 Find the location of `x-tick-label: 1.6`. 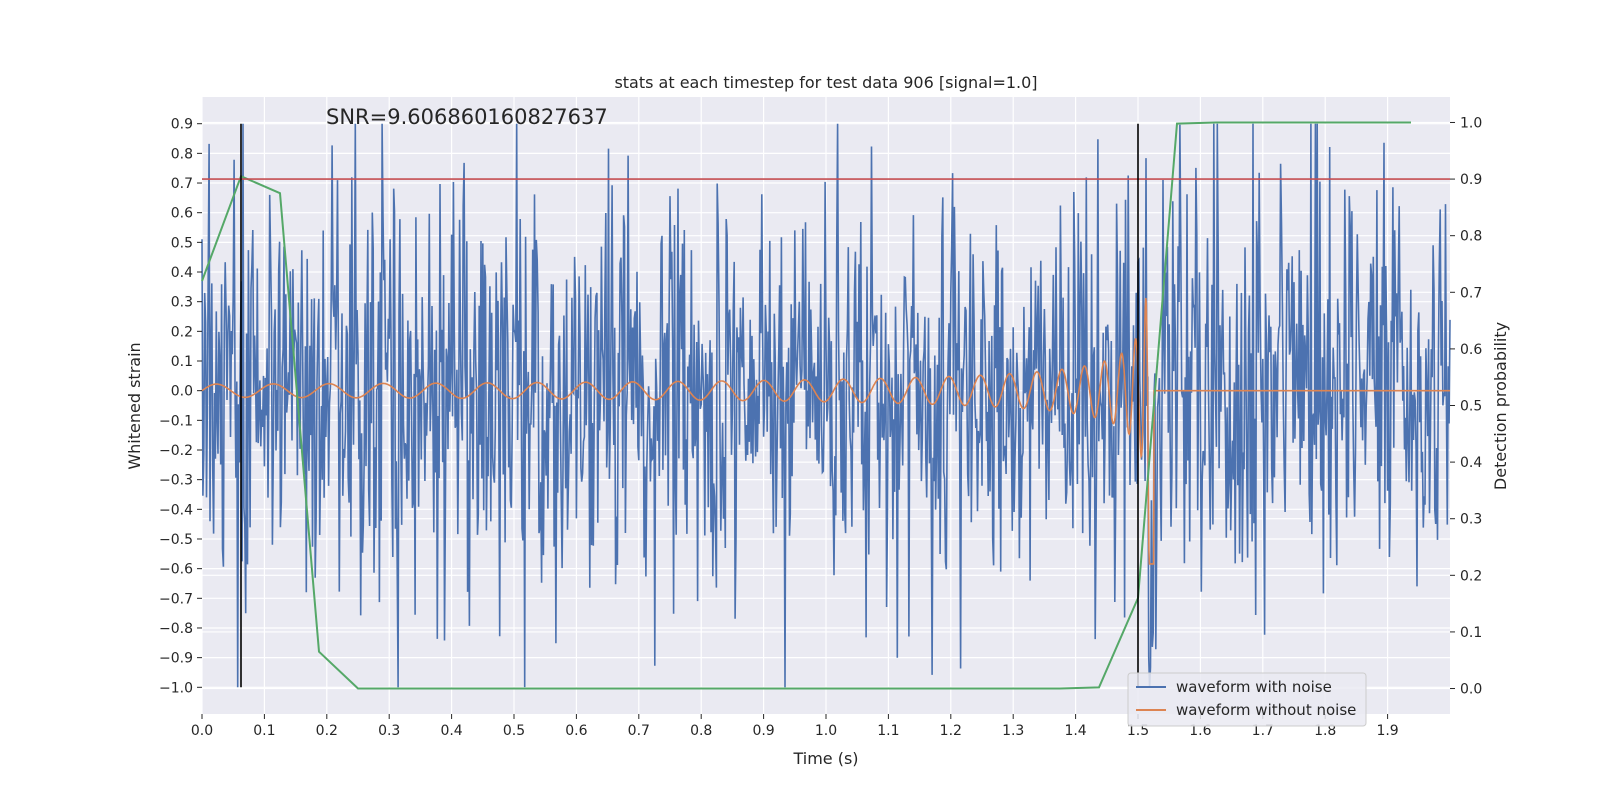

x-tick-label: 1.6 is located at coordinates (1200, 731).